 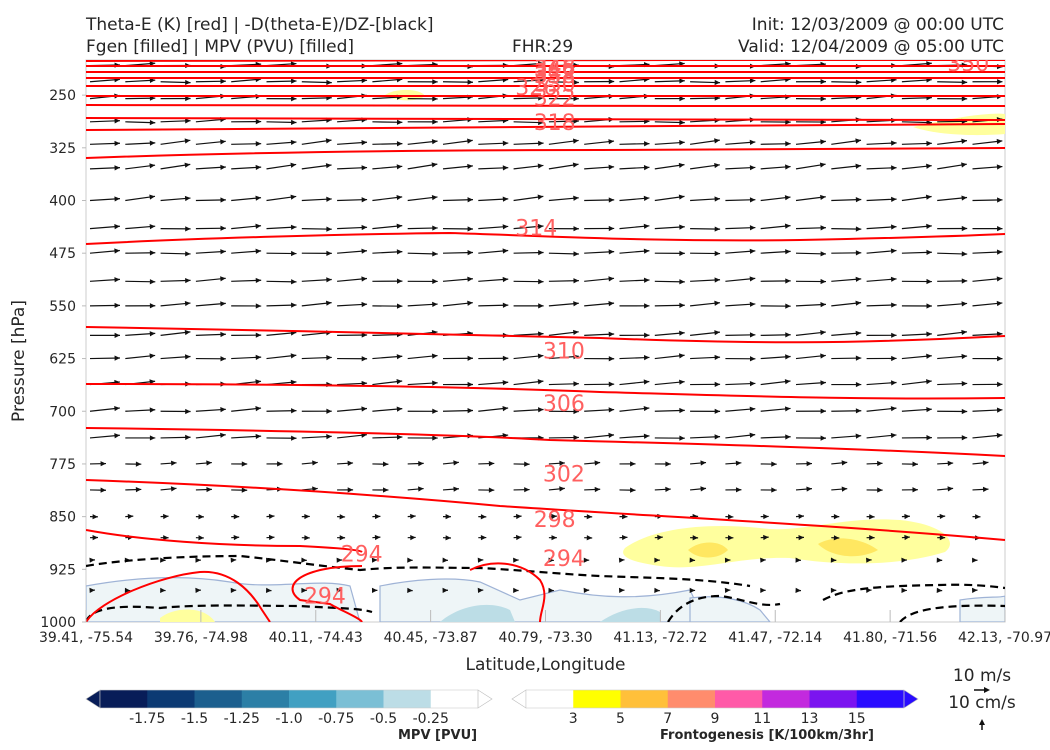 I want to click on fgen-colorbar-tick-label: 9, so click(x=715, y=719).